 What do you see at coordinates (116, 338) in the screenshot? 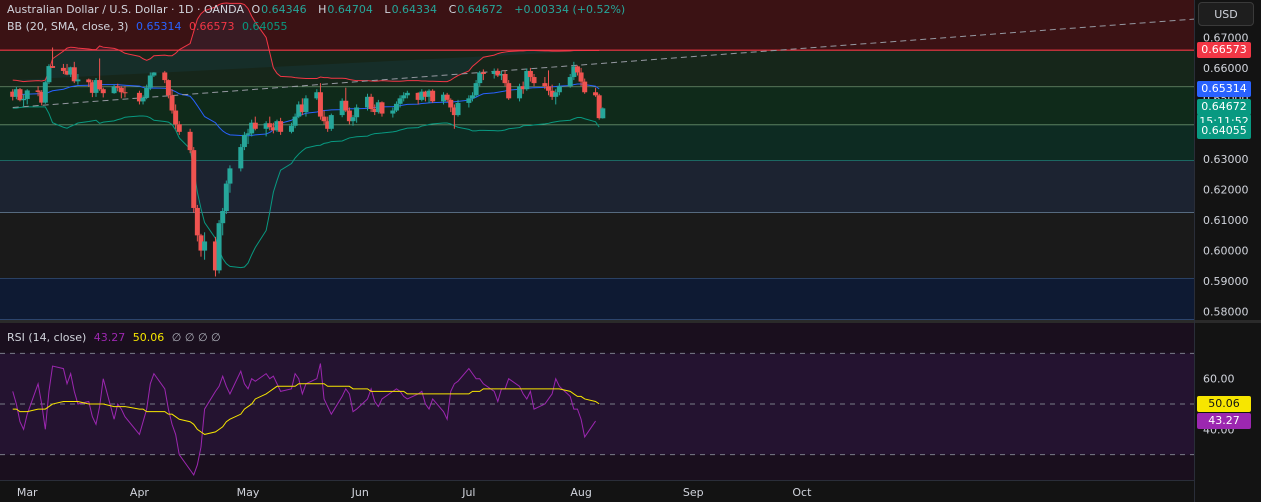
I see `rsi-legend: RSI (14, close) 43.27 50.06 ∅ ∅ ∅ ∅` at bounding box center [116, 338].